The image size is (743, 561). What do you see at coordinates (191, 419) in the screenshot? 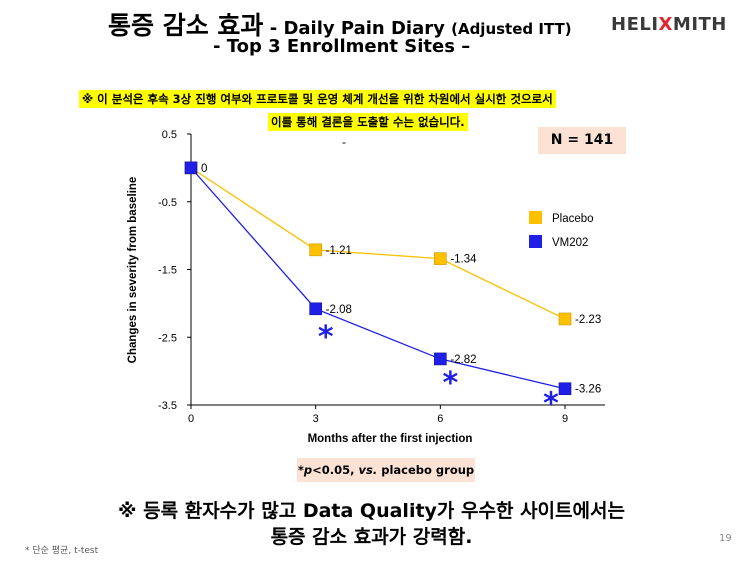
I see `x-tick-label: 0` at bounding box center [191, 419].